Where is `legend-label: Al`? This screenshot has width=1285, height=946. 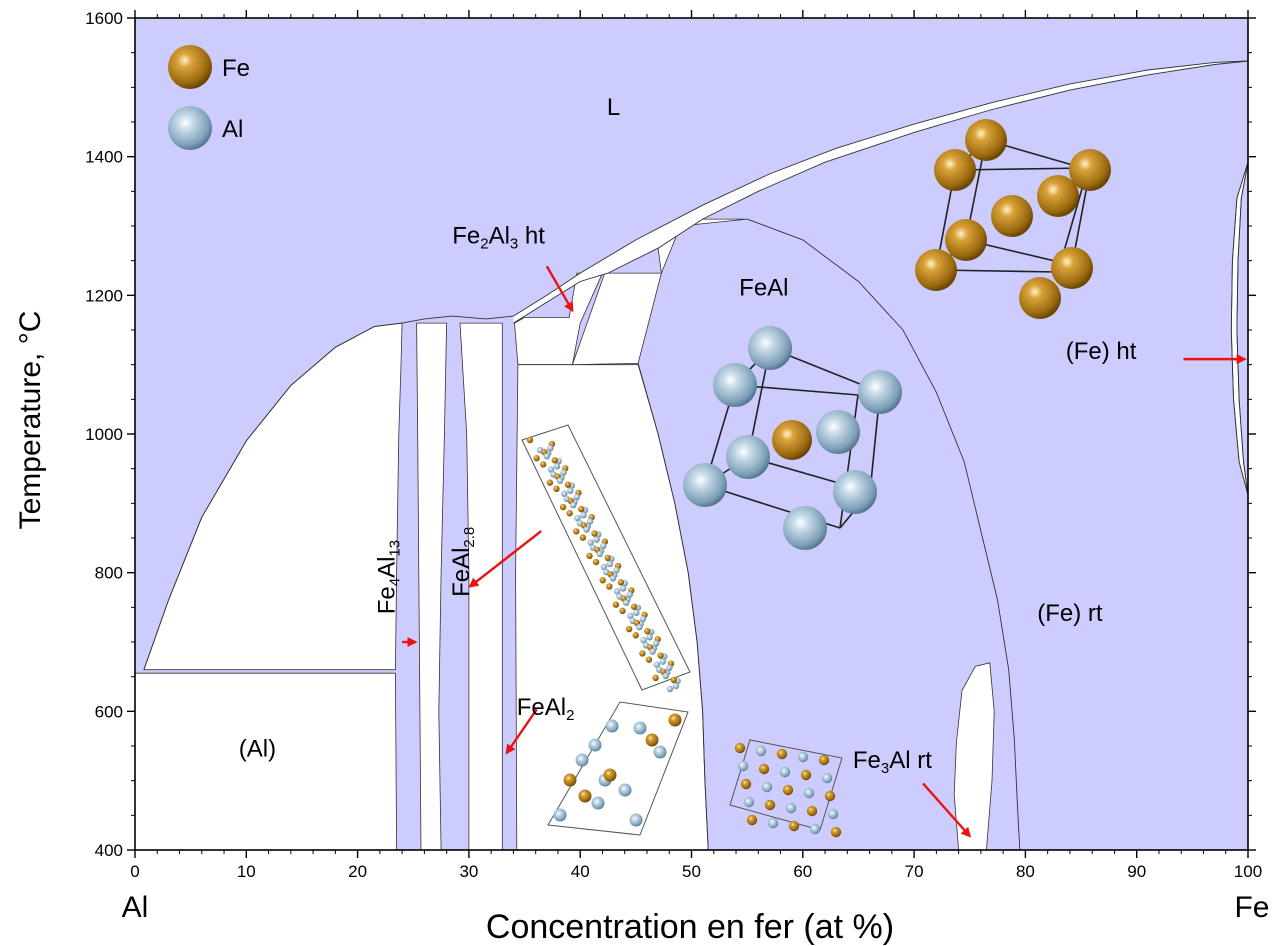 legend-label: Al is located at coordinates (232, 129).